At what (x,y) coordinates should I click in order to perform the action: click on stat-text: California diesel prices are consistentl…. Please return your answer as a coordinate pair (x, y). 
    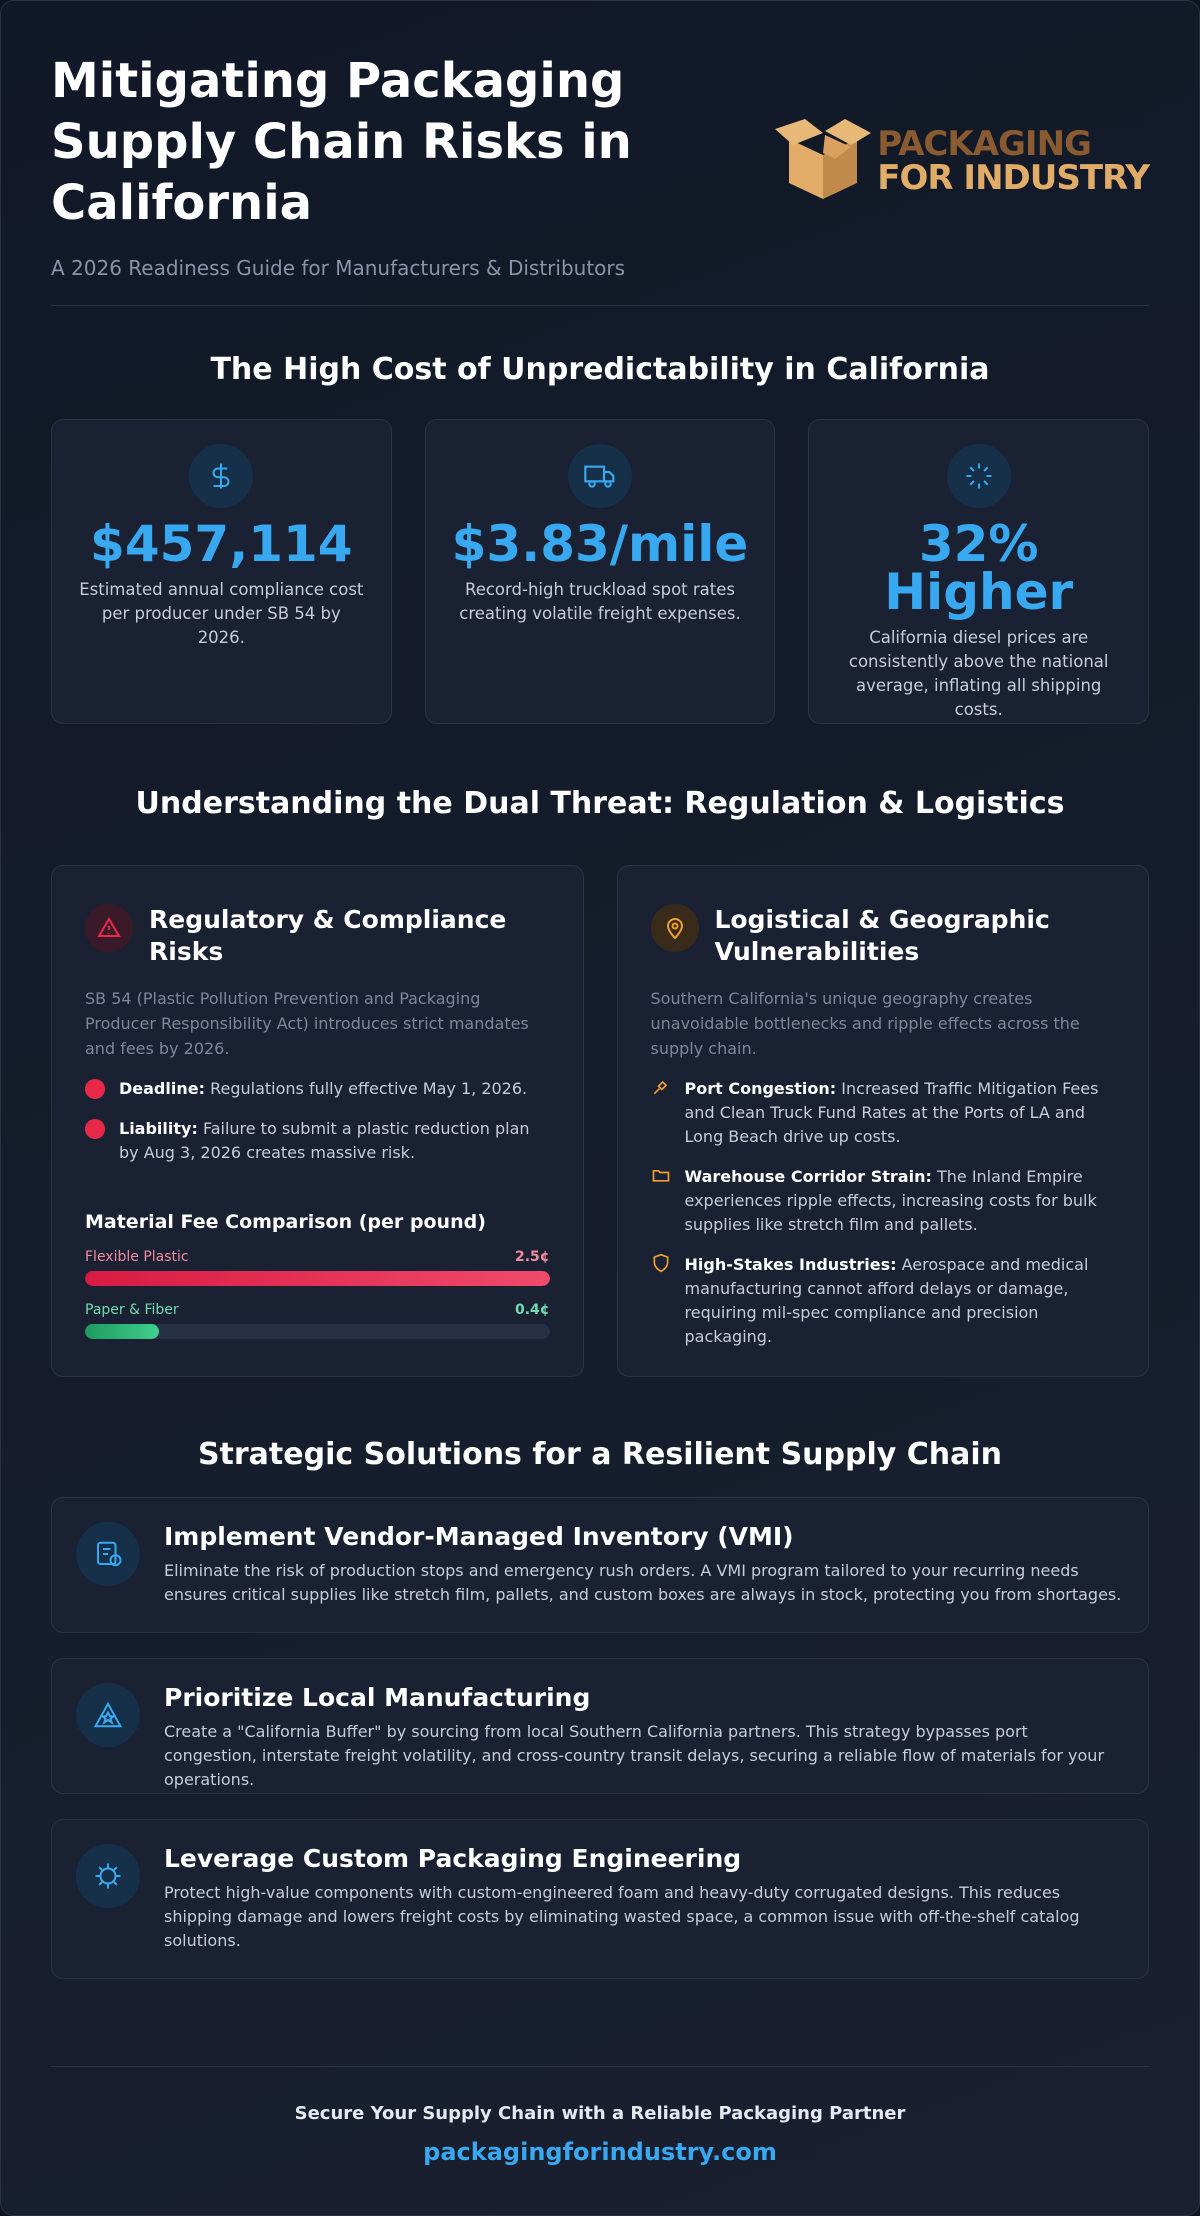
    Looking at the image, I should click on (978, 673).